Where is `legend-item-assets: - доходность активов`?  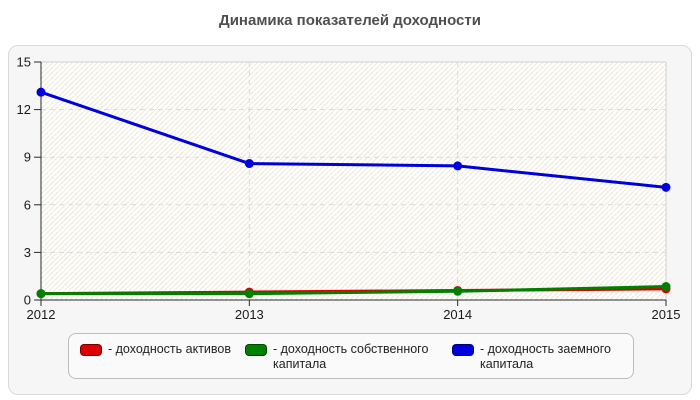 legend-item-assets: - доходность активов is located at coordinates (162, 349).